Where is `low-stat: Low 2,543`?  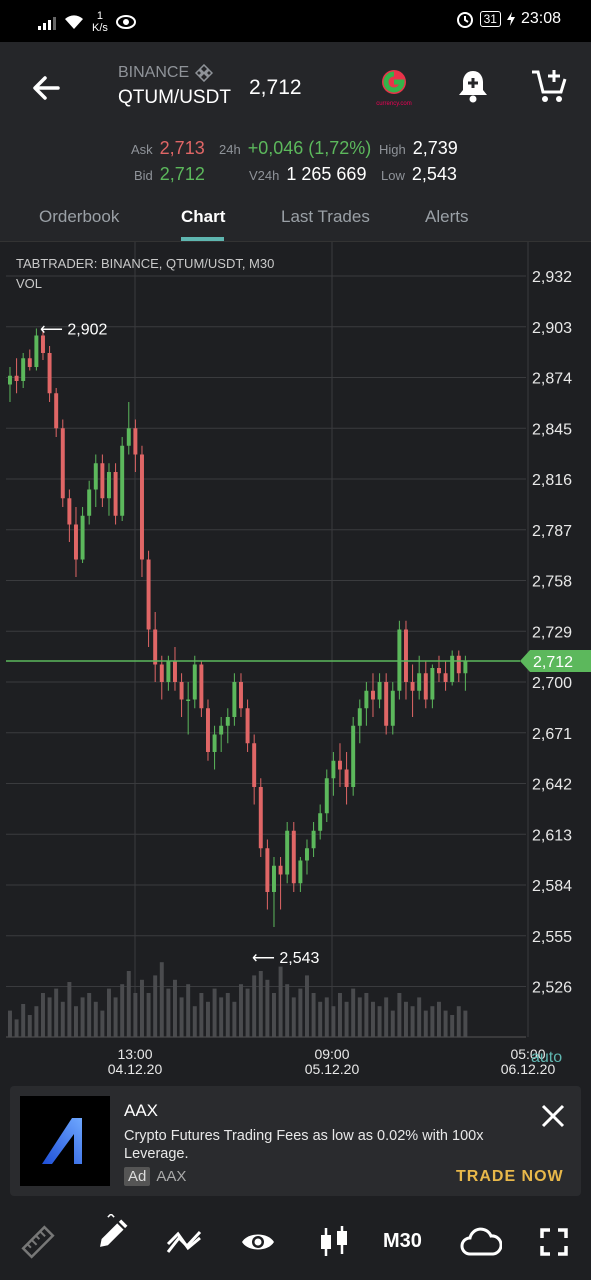 low-stat: Low 2,543 is located at coordinates (419, 174).